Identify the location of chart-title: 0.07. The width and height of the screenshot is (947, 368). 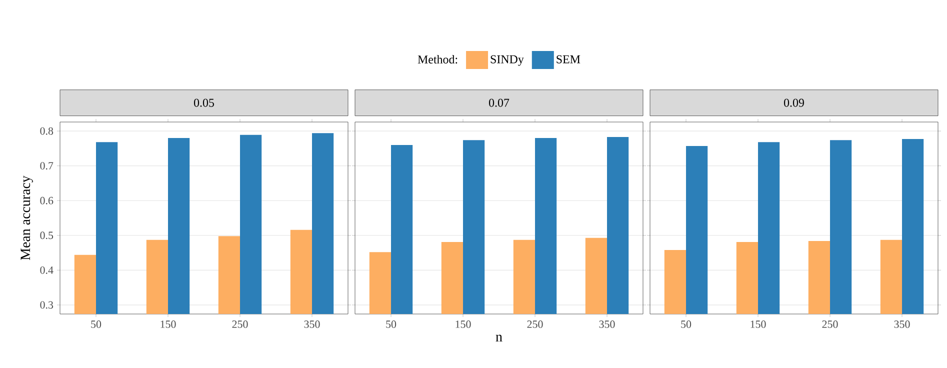
(499, 102).